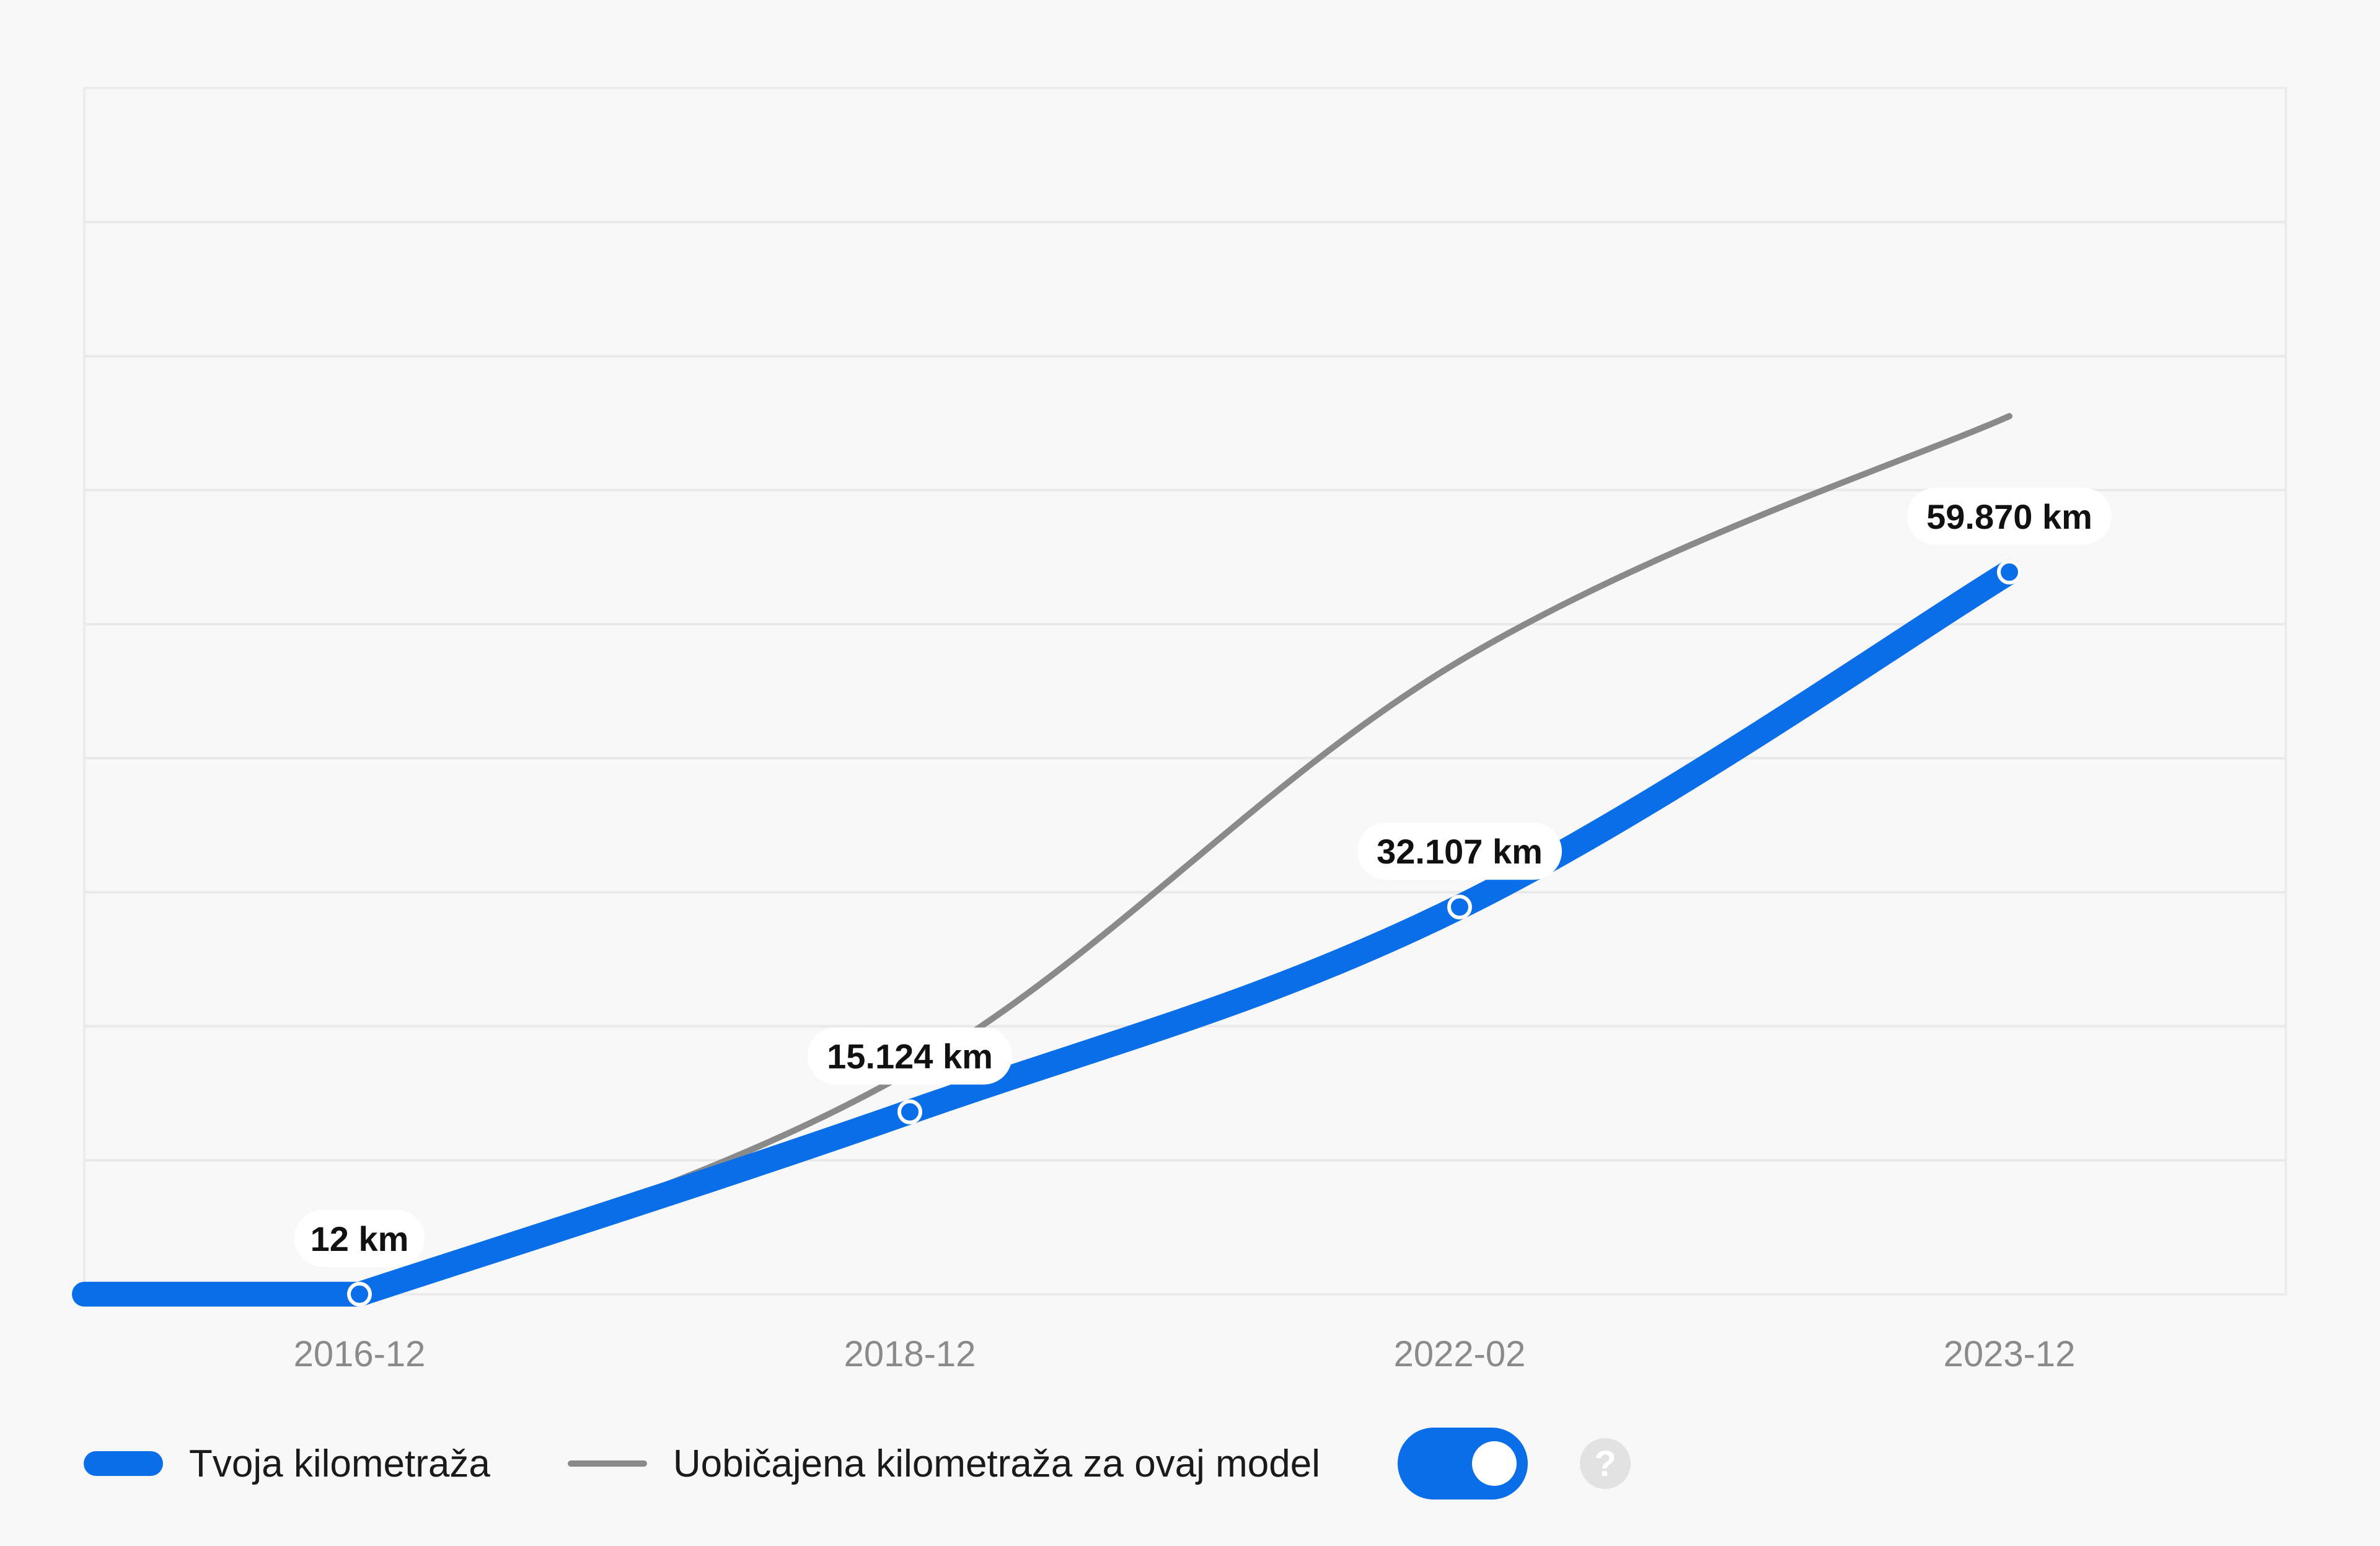 The height and width of the screenshot is (1546, 2380). I want to click on legend-item-your-mileage: Tvoja kilometraža, so click(287, 1464).